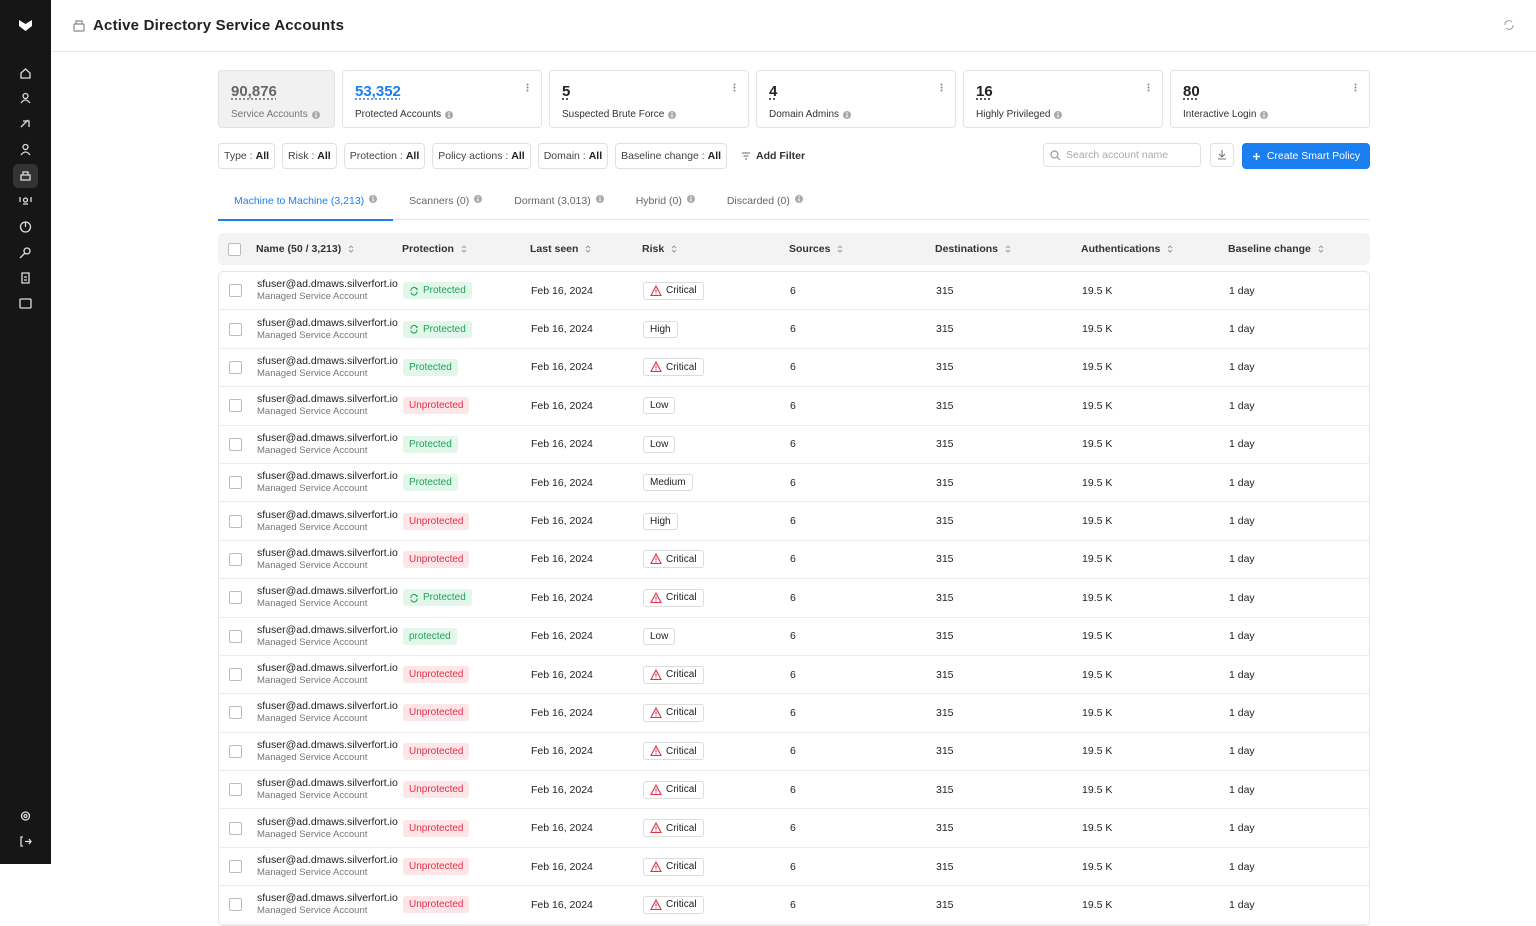  I want to click on column-header: Destinations, so click(1008, 249).